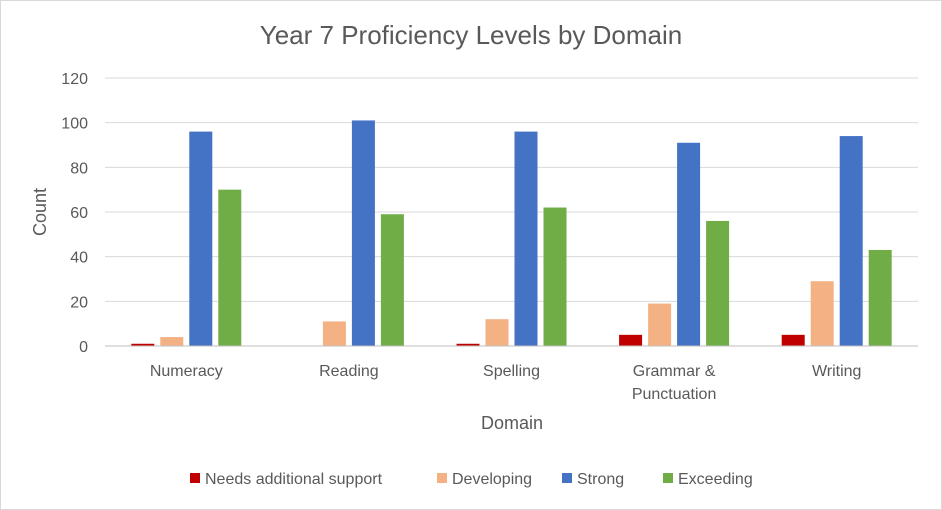 The height and width of the screenshot is (510, 942). Describe the element at coordinates (83, 347) in the screenshot. I see `y-tick-label: 0` at that location.